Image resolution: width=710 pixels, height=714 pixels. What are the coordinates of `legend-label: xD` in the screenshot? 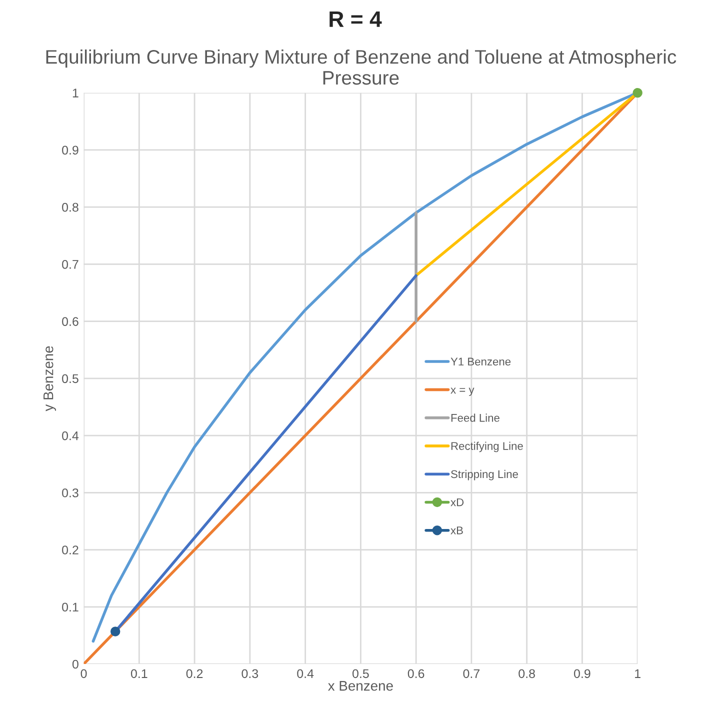 It's located at (457, 502).